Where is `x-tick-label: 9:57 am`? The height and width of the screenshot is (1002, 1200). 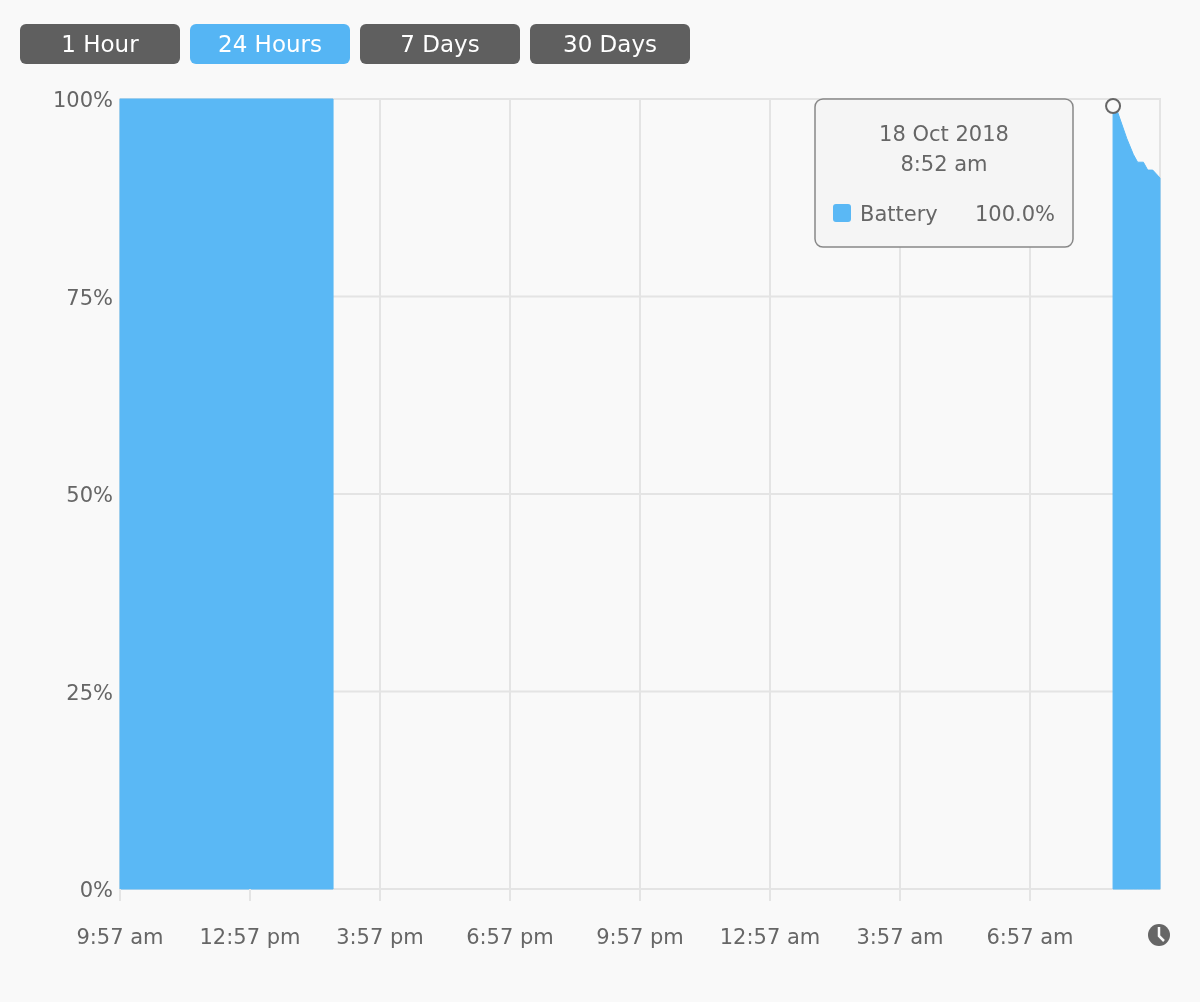 x-tick-label: 9:57 am is located at coordinates (120, 937).